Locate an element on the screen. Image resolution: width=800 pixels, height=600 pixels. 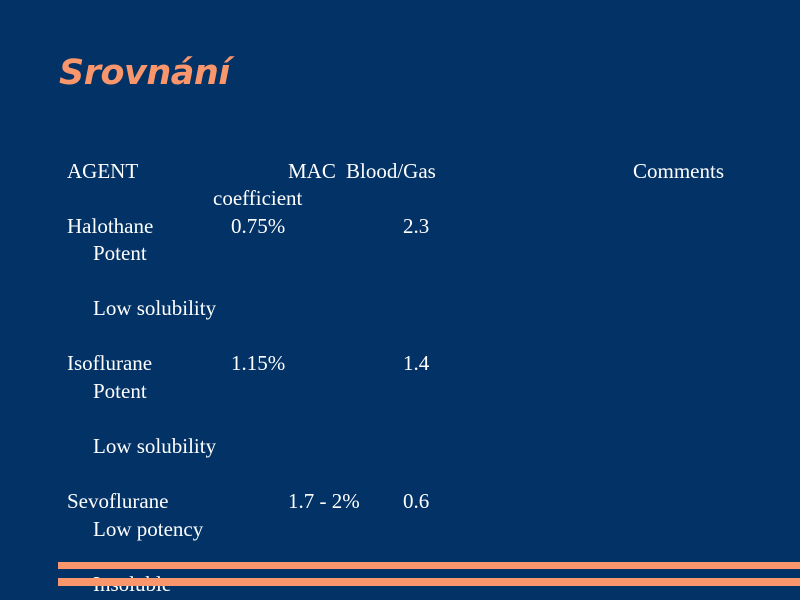
slide-title: Srovnání is located at coordinates (144, 73).